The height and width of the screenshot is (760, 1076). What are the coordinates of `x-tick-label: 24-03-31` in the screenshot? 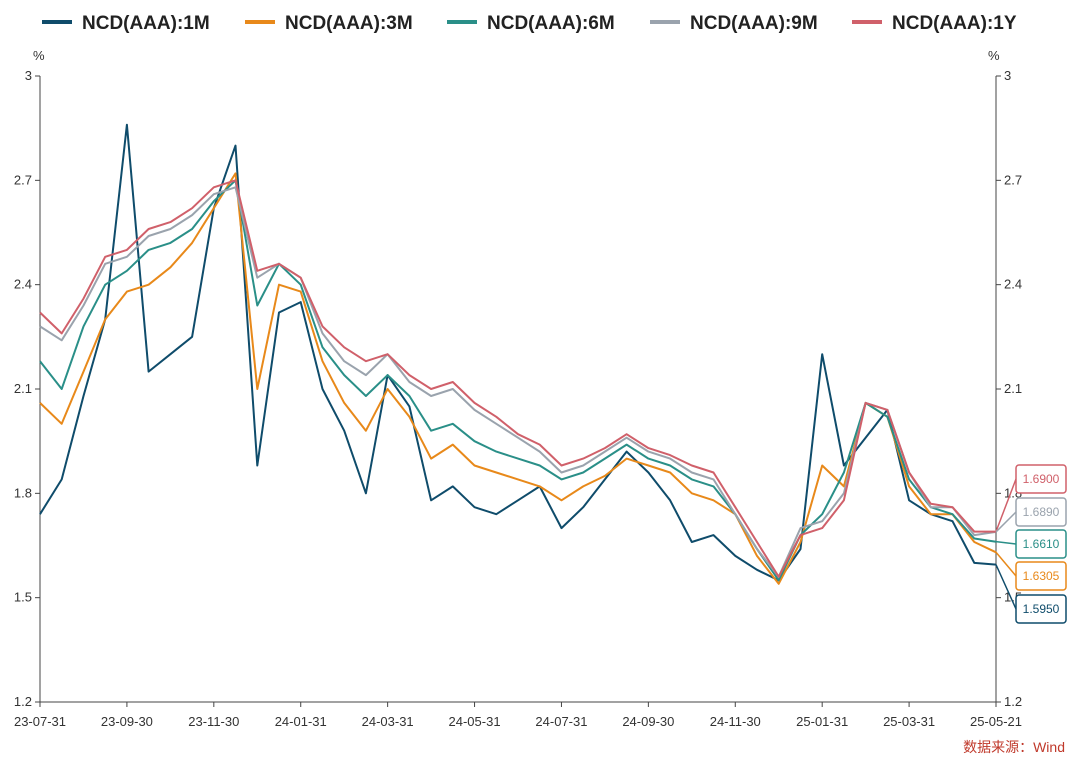 It's located at (388, 721).